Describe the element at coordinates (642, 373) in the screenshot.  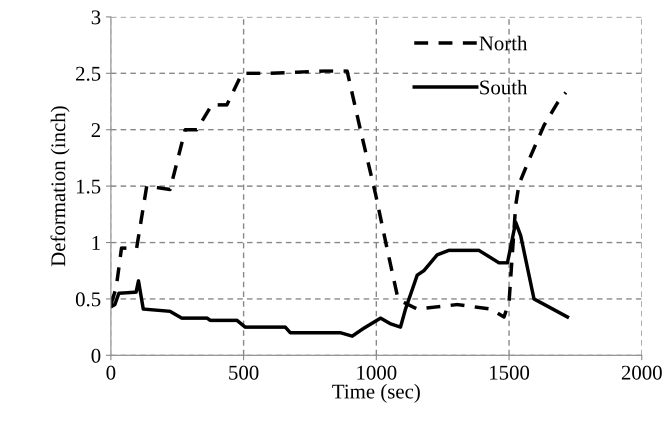
I see `x-tick-label: 2000` at that location.